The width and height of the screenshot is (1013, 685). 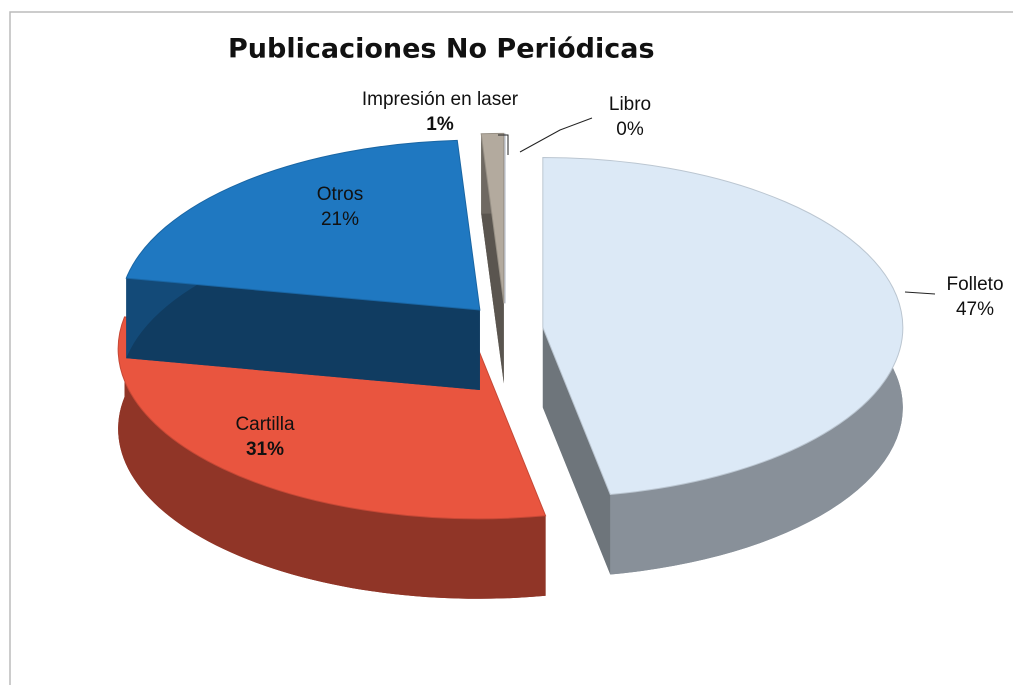 I want to click on slice-label-value: 1%, so click(x=440, y=124).